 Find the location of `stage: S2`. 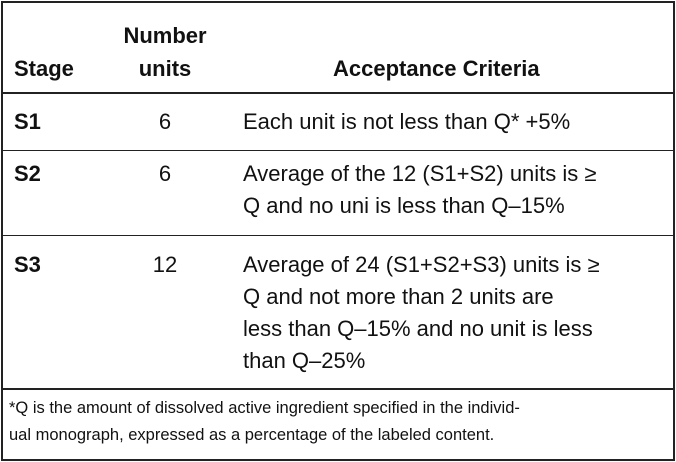

stage: S2 is located at coordinates (27, 173).